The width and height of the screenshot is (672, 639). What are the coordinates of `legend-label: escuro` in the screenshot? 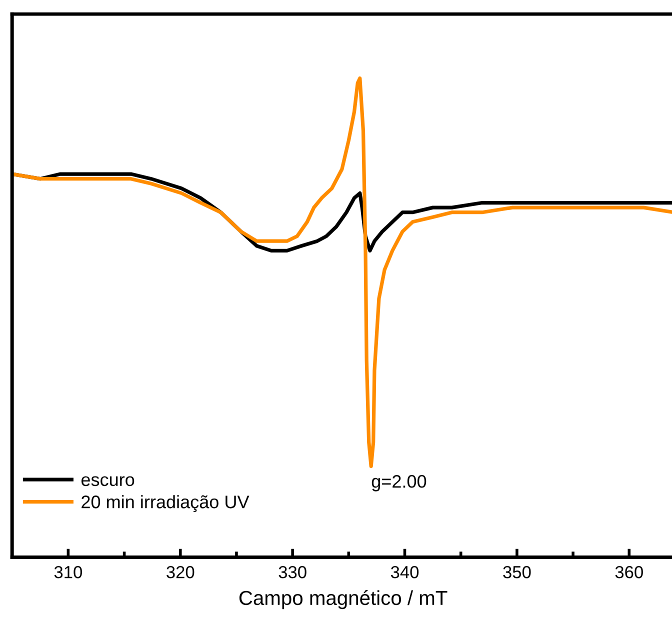 It's located at (107, 481).